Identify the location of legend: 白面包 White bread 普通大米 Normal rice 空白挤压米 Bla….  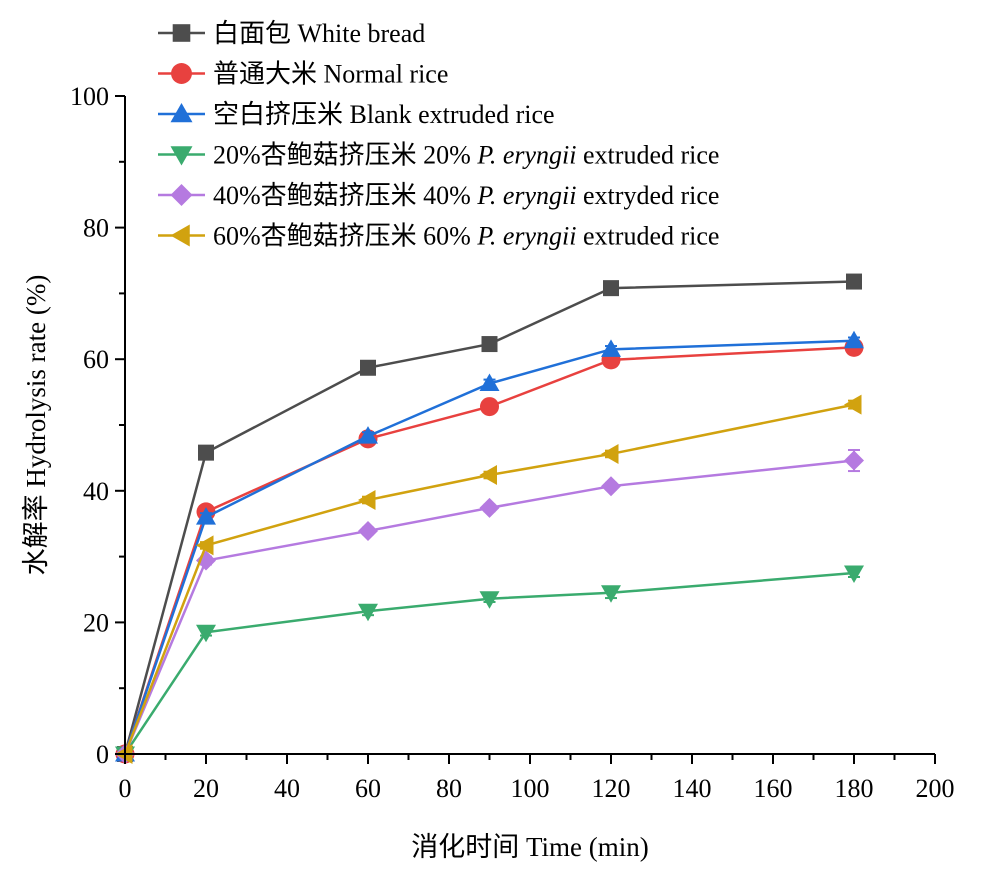
(438, 135).